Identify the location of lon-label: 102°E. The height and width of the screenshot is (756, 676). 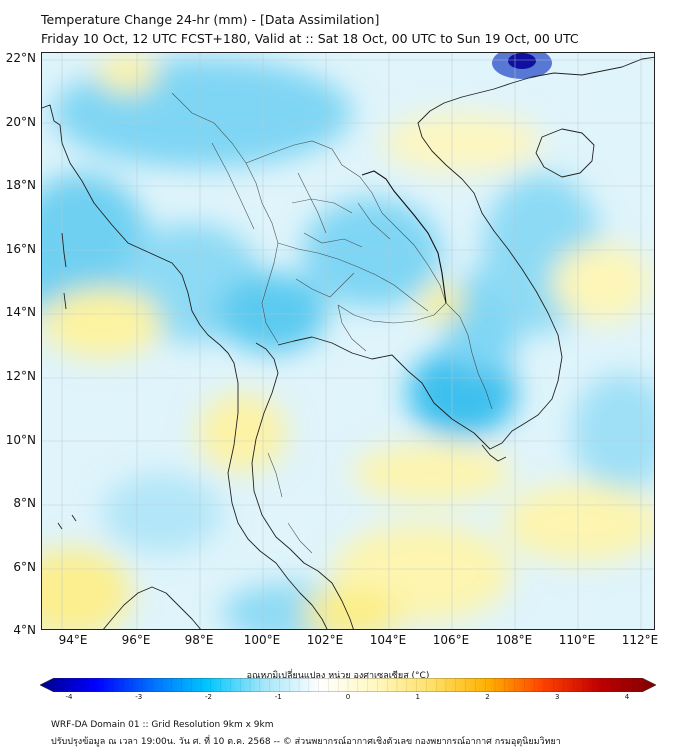
(325, 640).